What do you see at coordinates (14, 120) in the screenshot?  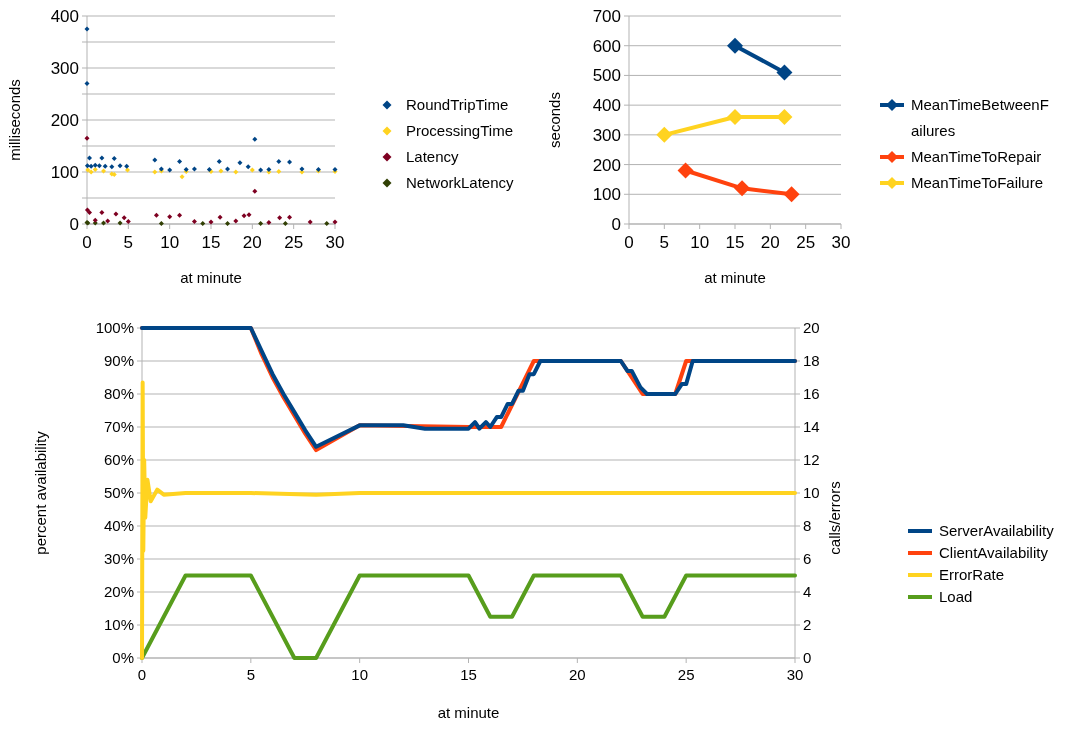 I see `y-axis-title: milliseconds` at bounding box center [14, 120].